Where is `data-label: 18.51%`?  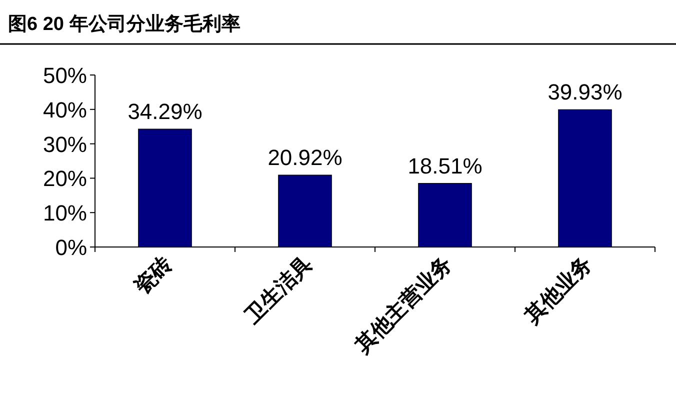 data-label: 18.51% is located at coordinates (445, 165).